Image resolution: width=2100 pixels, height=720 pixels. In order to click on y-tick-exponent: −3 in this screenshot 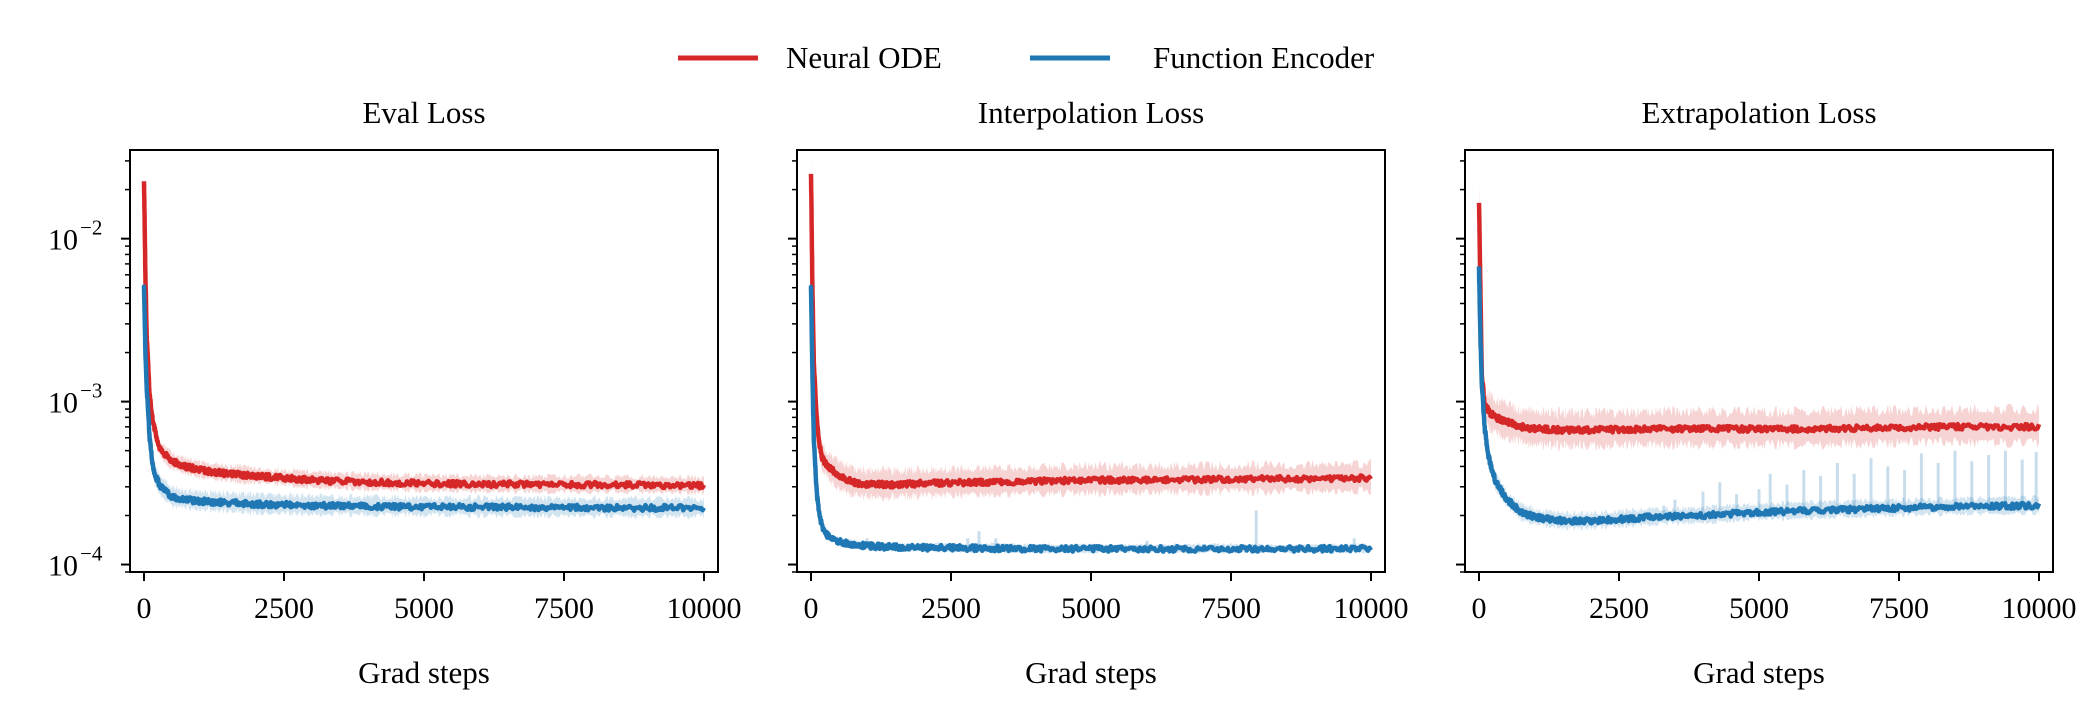, I will do `click(91, 391)`.